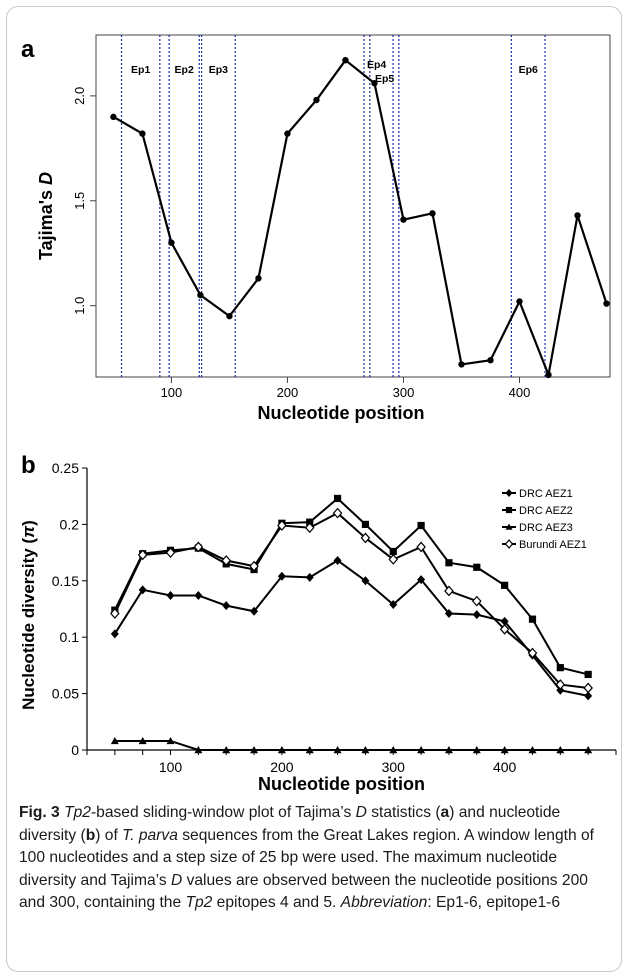 Image resolution: width=629 pixels, height=979 pixels. What do you see at coordinates (218, 70) in the screenshot?
I see `epitope-label: Ep3` at bounding box center [218, 70].